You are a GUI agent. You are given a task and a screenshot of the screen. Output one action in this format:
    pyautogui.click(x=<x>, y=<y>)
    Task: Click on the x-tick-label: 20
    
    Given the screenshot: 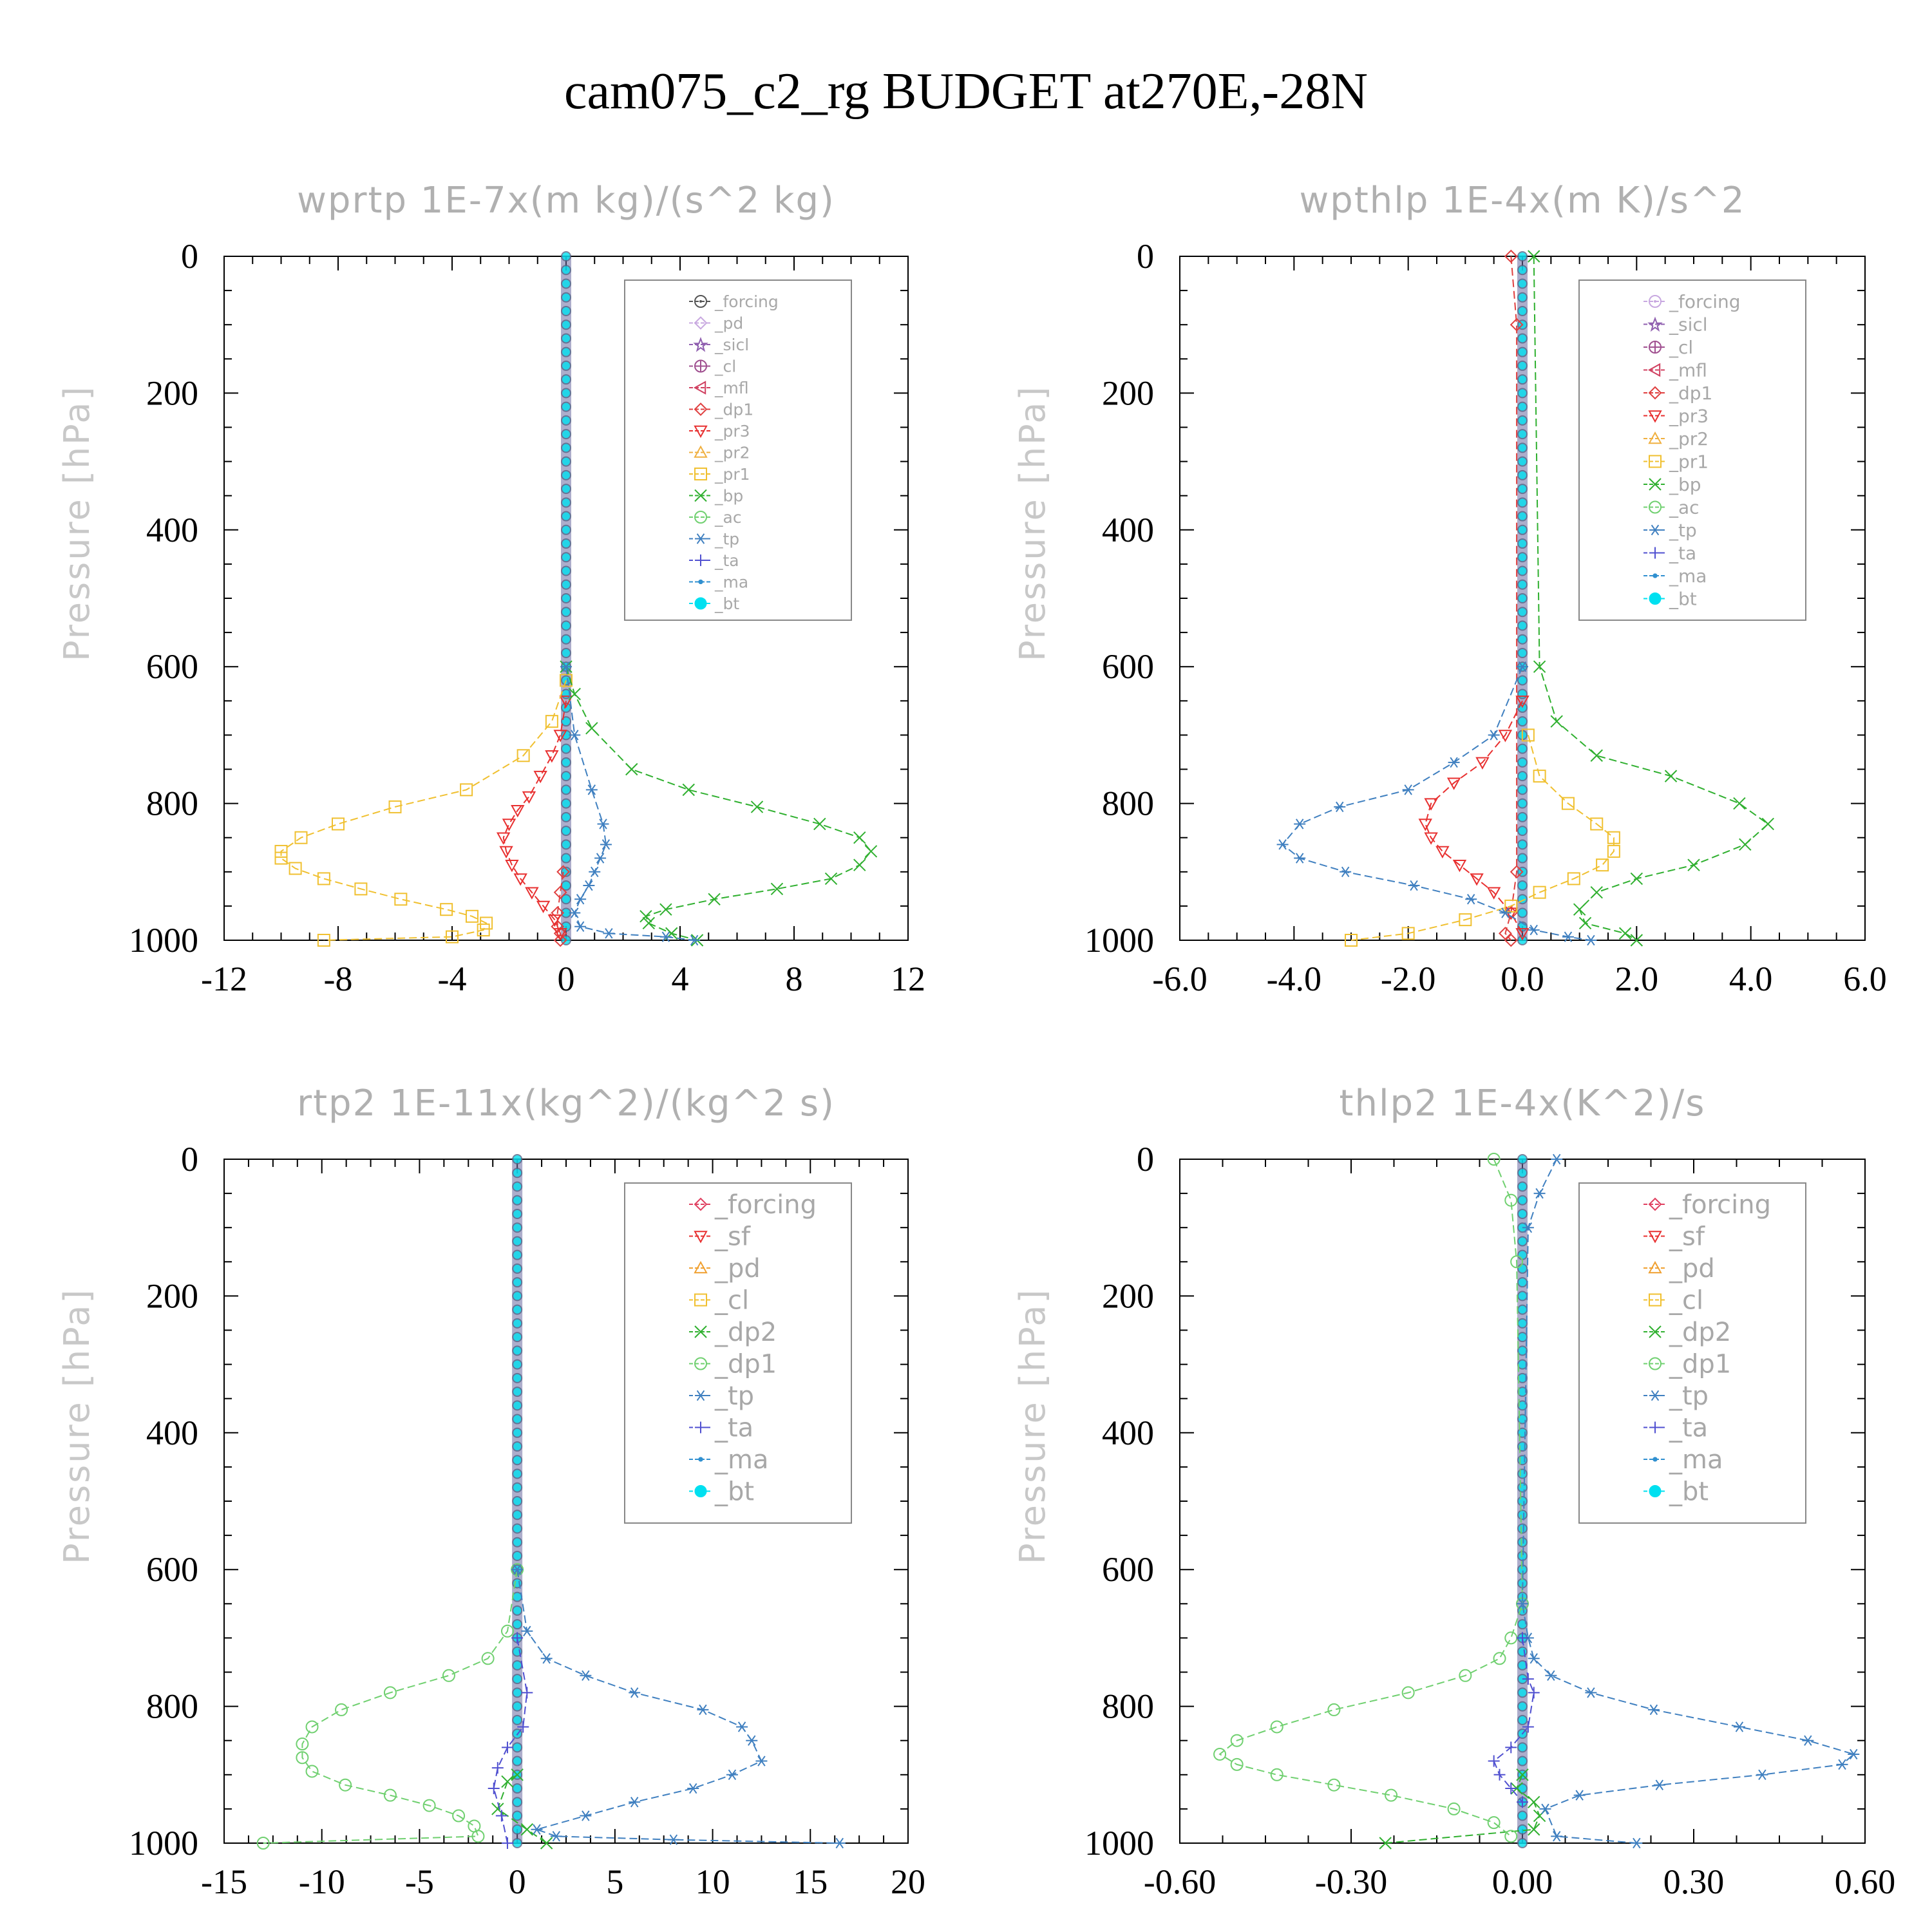 What is the action you would take?
    pyautogui.click(x=908, y=1882)
    